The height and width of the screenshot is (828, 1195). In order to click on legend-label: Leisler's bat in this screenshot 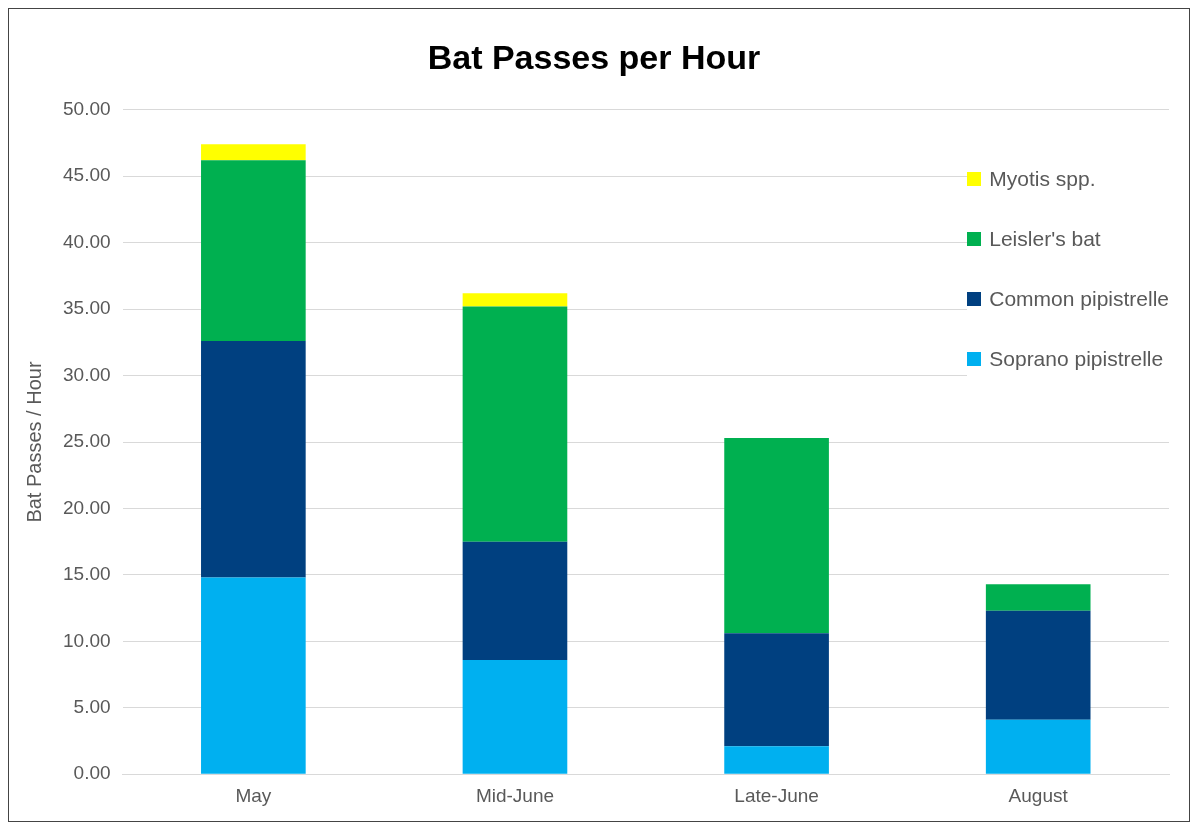, I will do `click(1045, 239)`.